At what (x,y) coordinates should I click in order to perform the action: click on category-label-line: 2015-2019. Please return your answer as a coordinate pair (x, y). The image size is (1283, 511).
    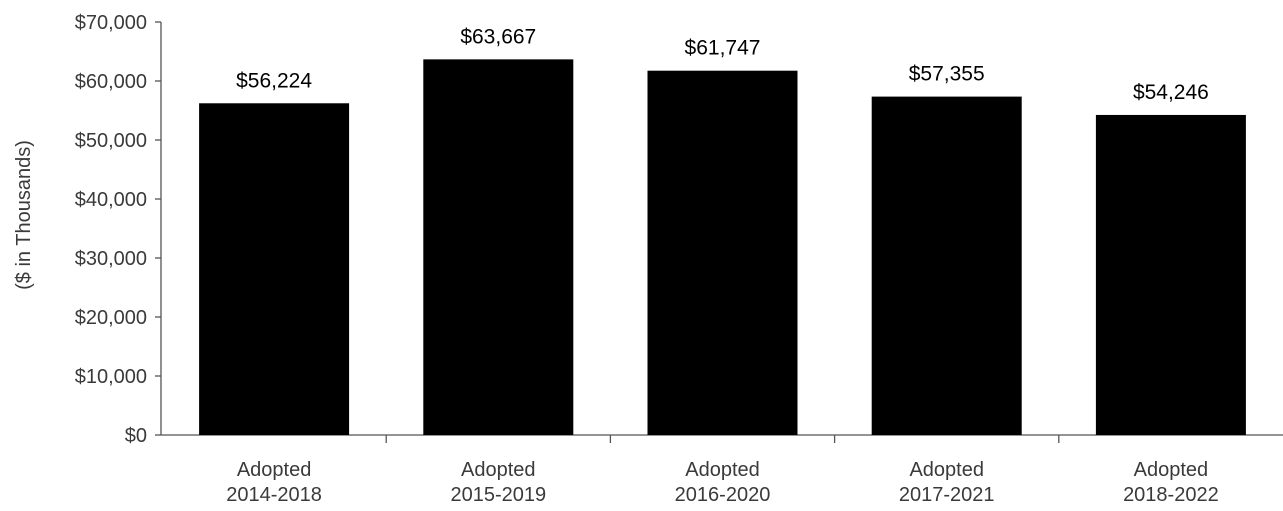
    Looking at the image, I should click on (498, 495).